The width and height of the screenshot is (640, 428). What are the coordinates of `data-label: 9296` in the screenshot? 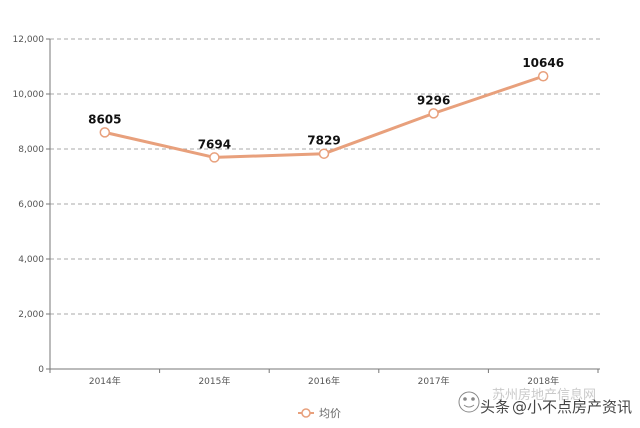 It's located at (433, 100).